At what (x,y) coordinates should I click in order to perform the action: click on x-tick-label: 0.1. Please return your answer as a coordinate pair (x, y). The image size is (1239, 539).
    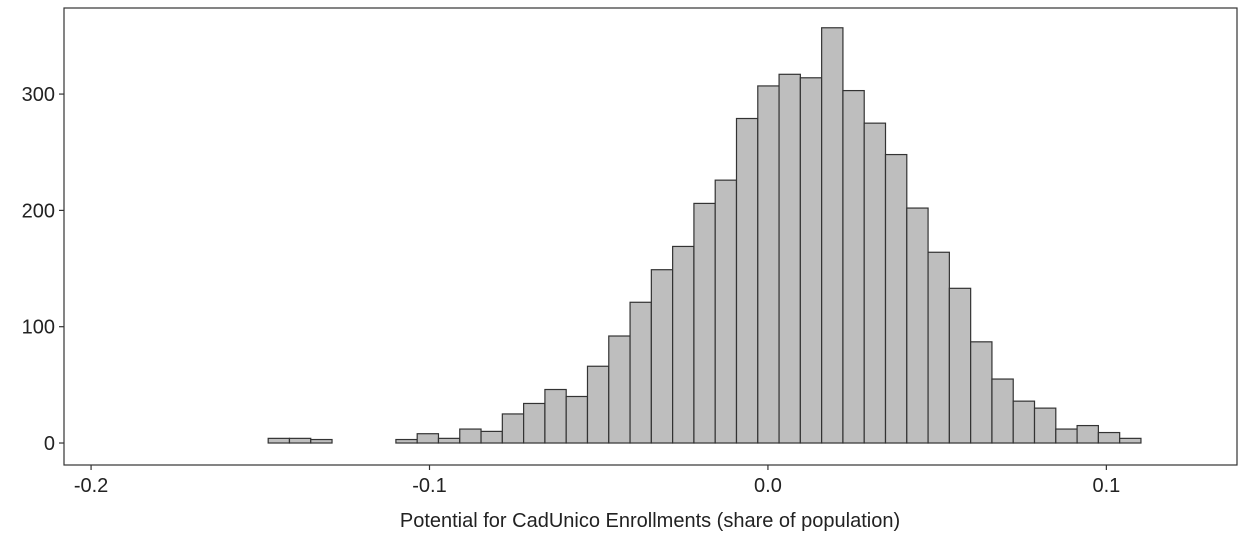
    Looking at the image, I should click on (1106, 486).